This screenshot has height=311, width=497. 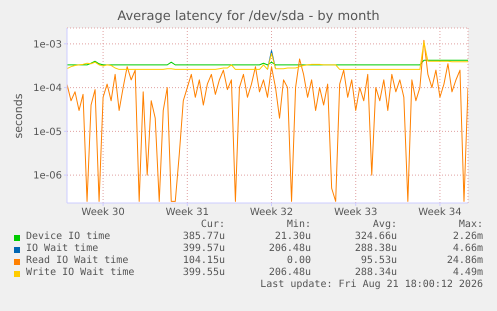 What do you see at coordinates (77, 260) in the screenshot?
I see `legend-label: Read IO Wait time` at bounding box center [77, 260].